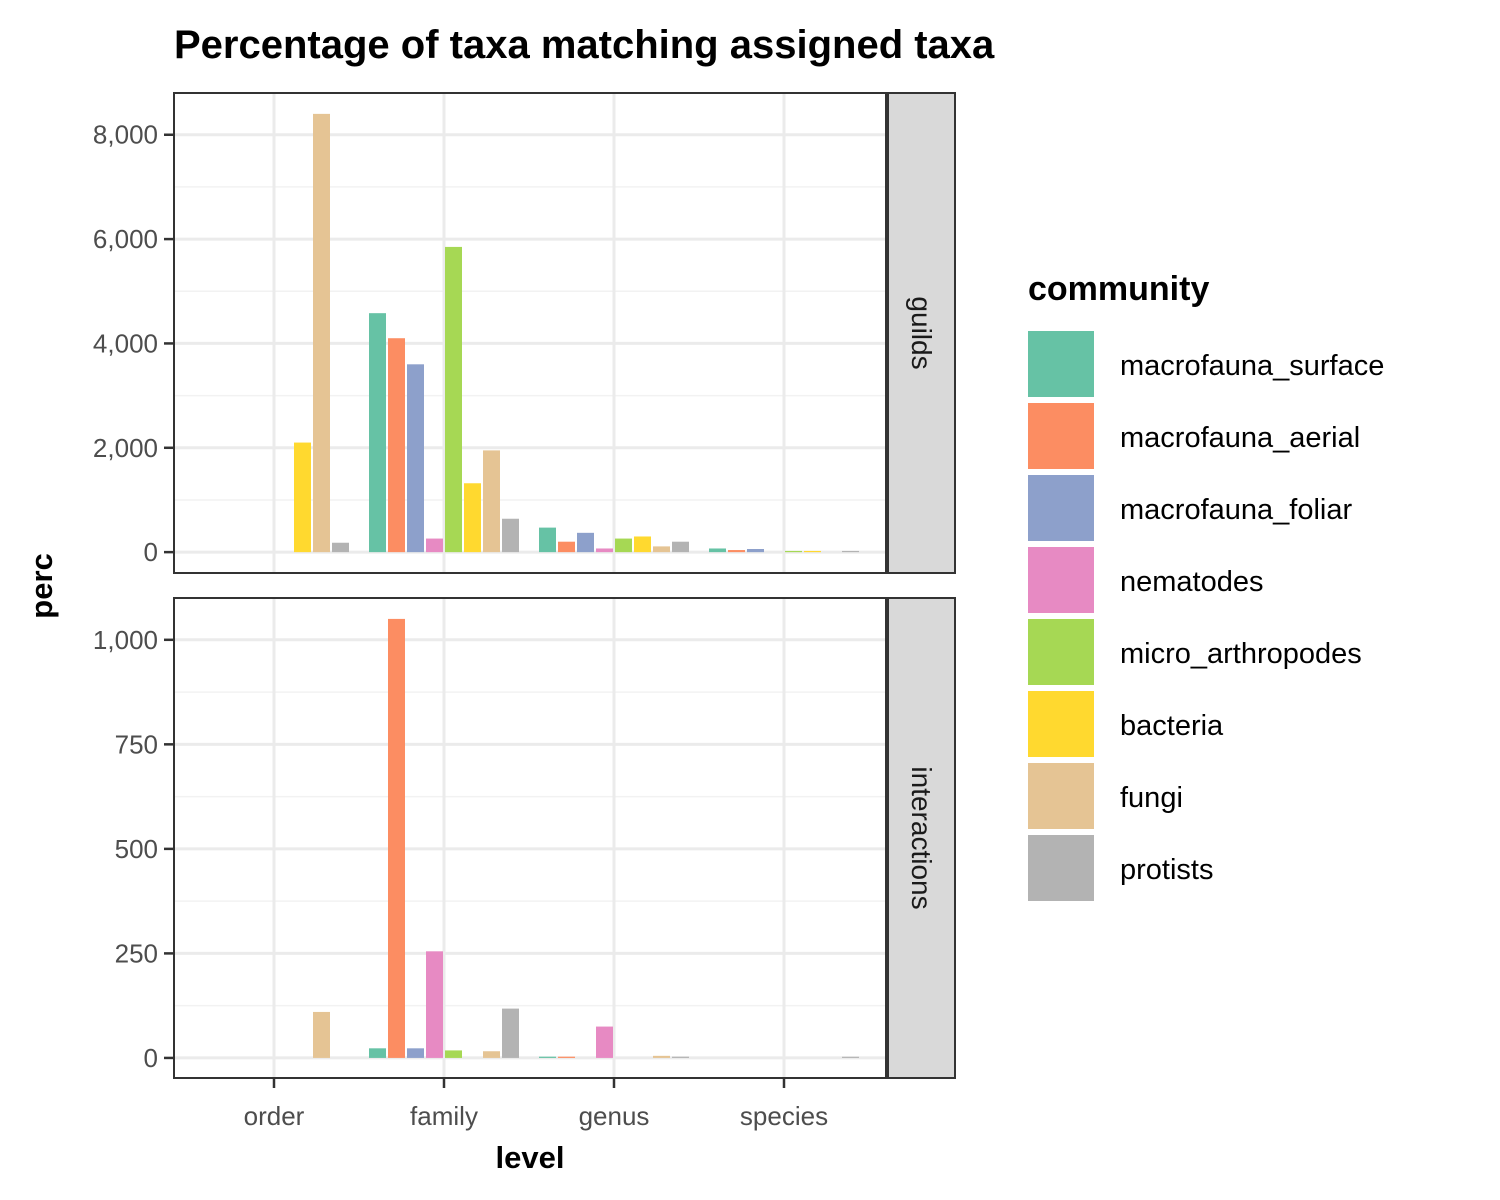  I want to click on y-tick-label: 8,000, so click(125, 135).